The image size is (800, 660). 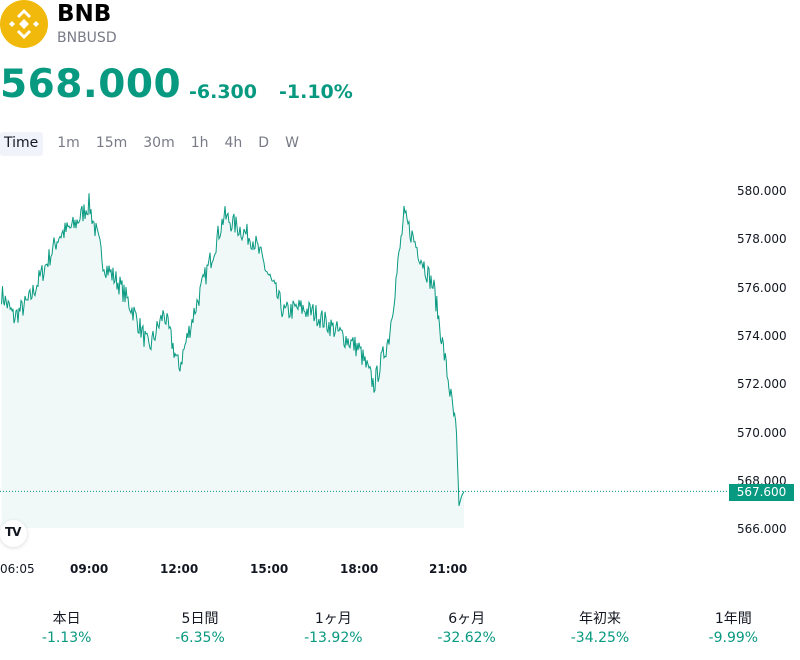 I want to click on perf-ytd: 年初来 -34.25%, so click(x=599, y=627).